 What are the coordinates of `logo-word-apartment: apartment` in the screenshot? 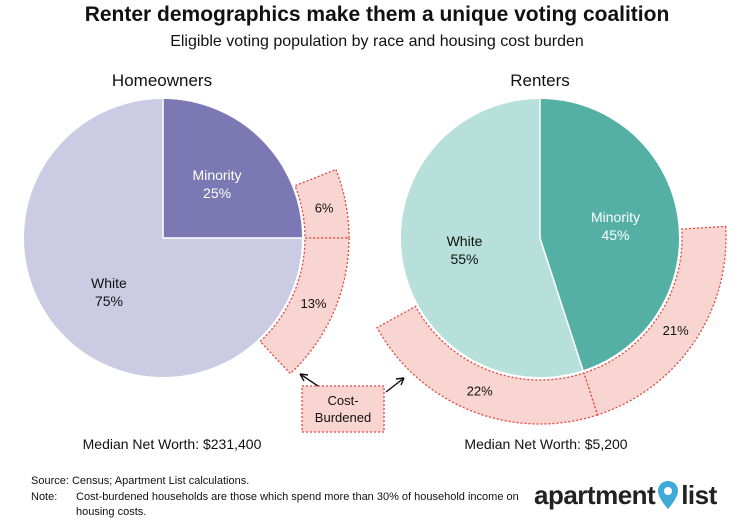 It's located at (595, 494).